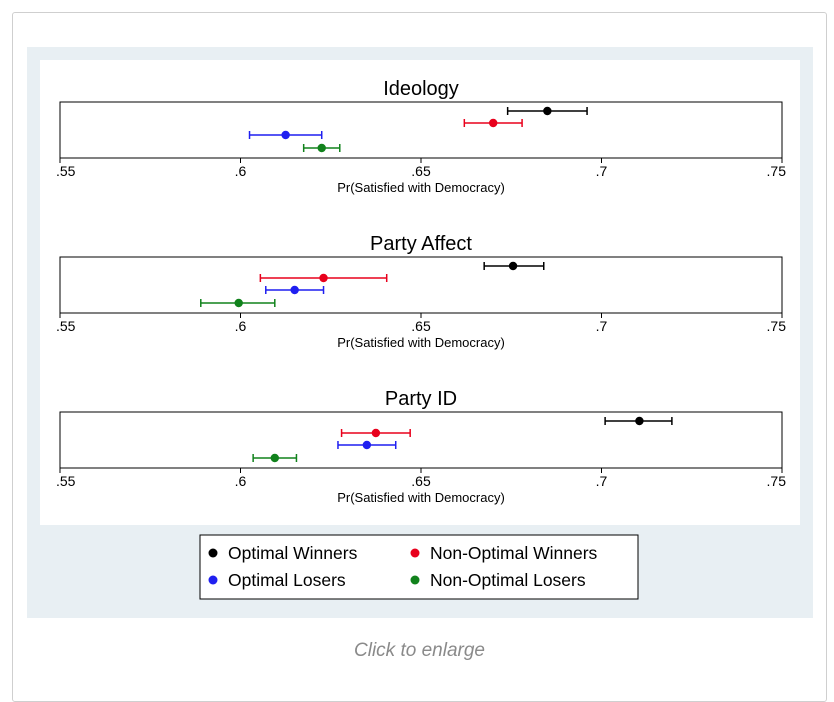 The width and height of the screenshot is (834, 702). Describe the element at coordinates (419, 650) in the screenshot. I see `enlarge-caption: Click to enlarge` at that location.